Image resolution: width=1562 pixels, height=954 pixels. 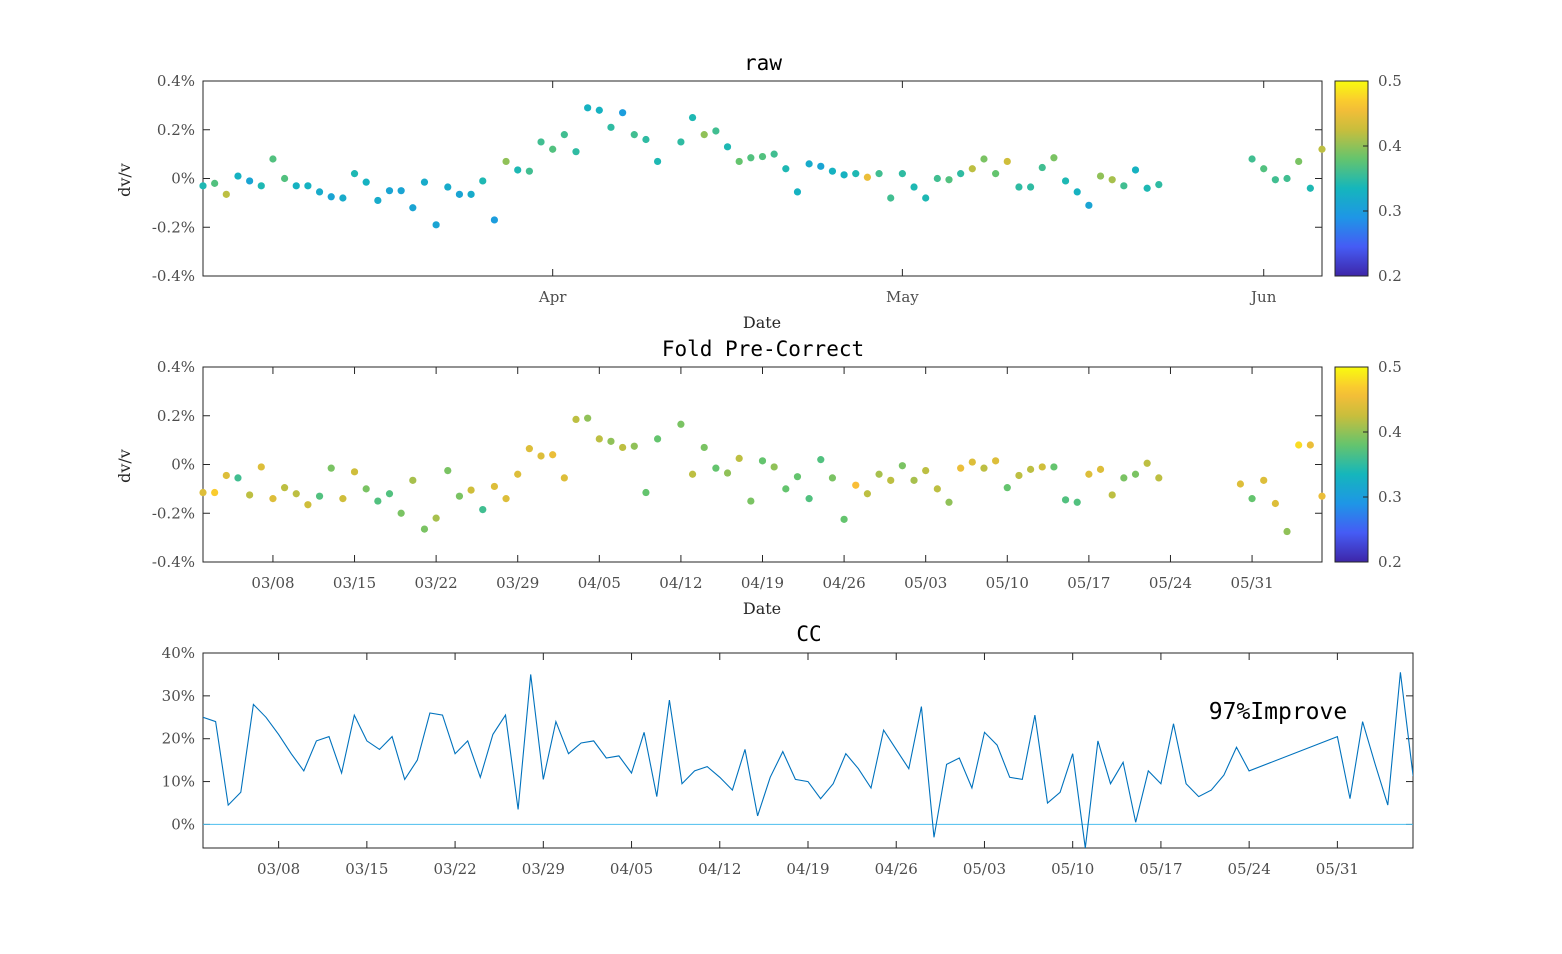 What do you see at coordinates (552, 297) in the screenshot?
I see `x-tick-label: Apr` at bounding box center [552, 297].